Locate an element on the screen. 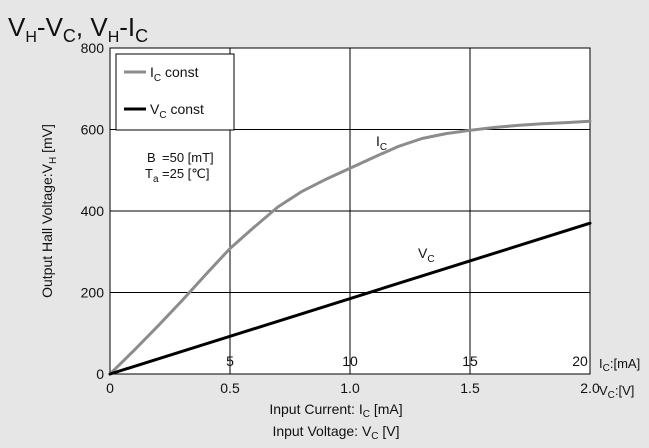 Image resolution: width=649 pixels, height=448 pixels. legend-label-ic: IC const is located at coordinates (174, 74).